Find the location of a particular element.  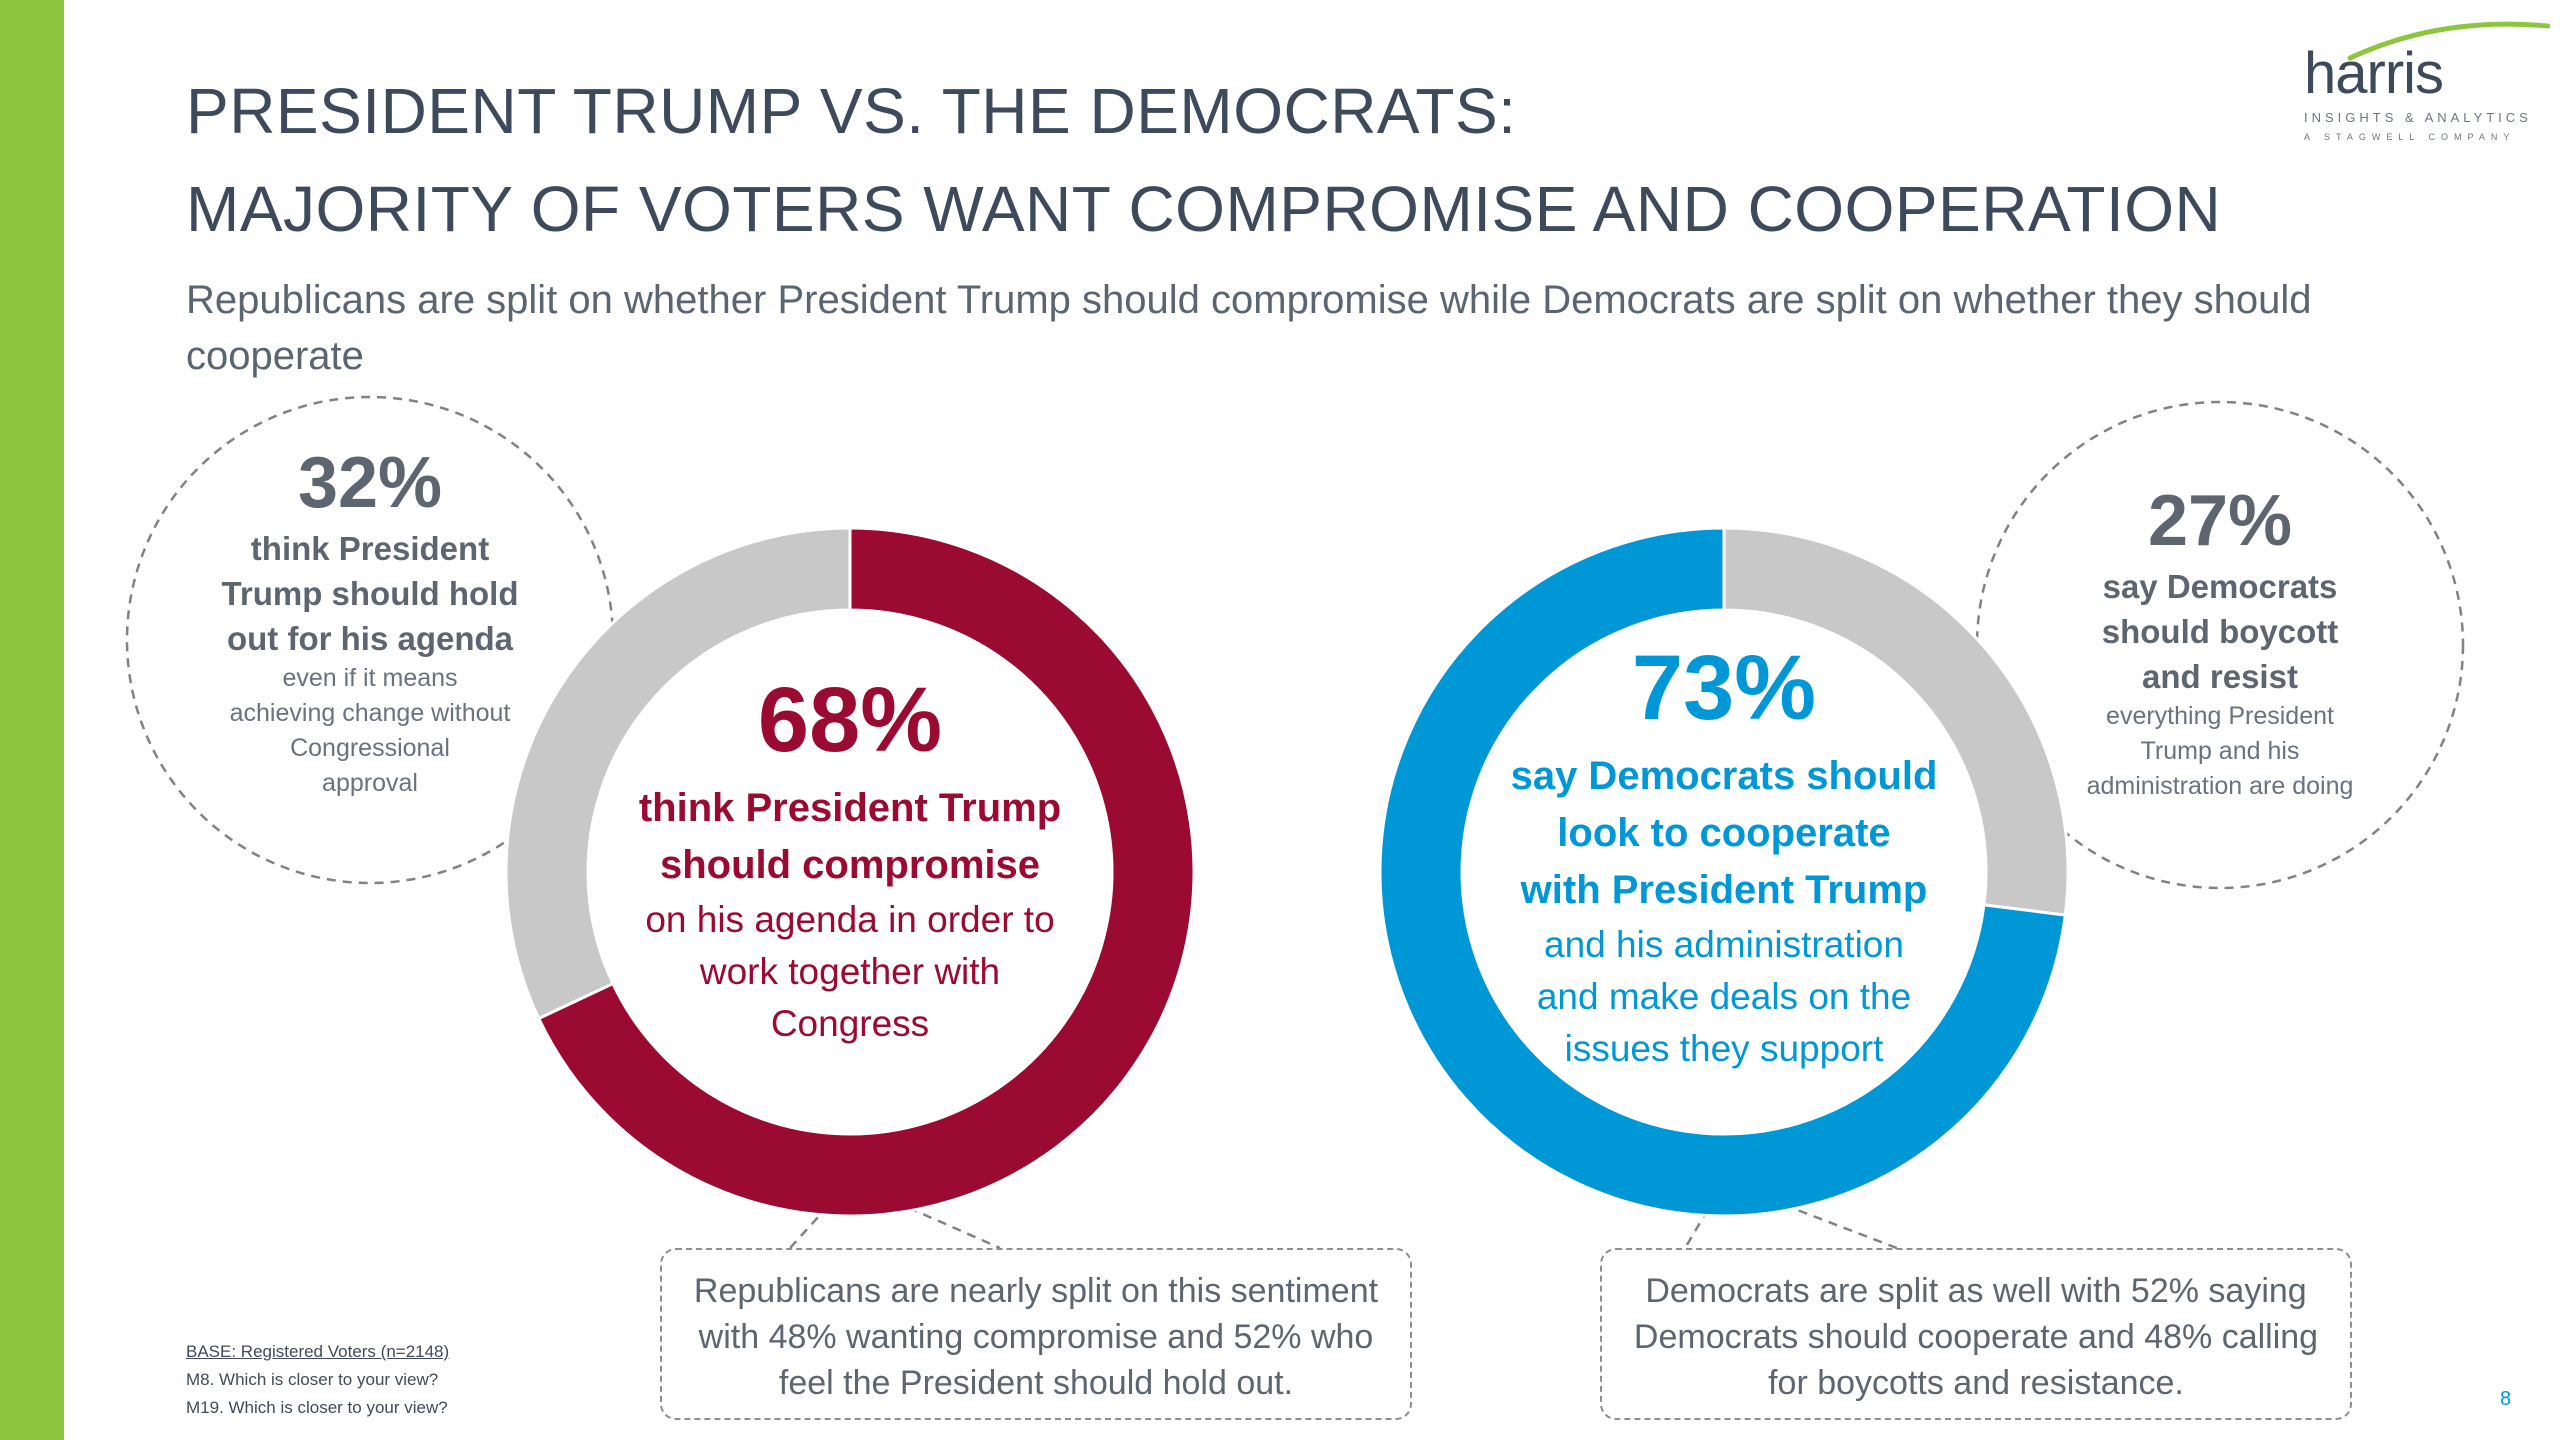

callout-hold-out-detail-4: approval is located at coordinates (370, 783).